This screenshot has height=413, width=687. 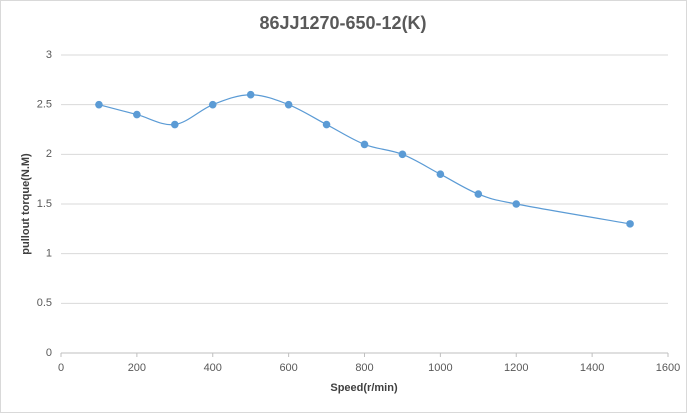 I want to click on y-tick-label: 0, so click(x=49, y=353).